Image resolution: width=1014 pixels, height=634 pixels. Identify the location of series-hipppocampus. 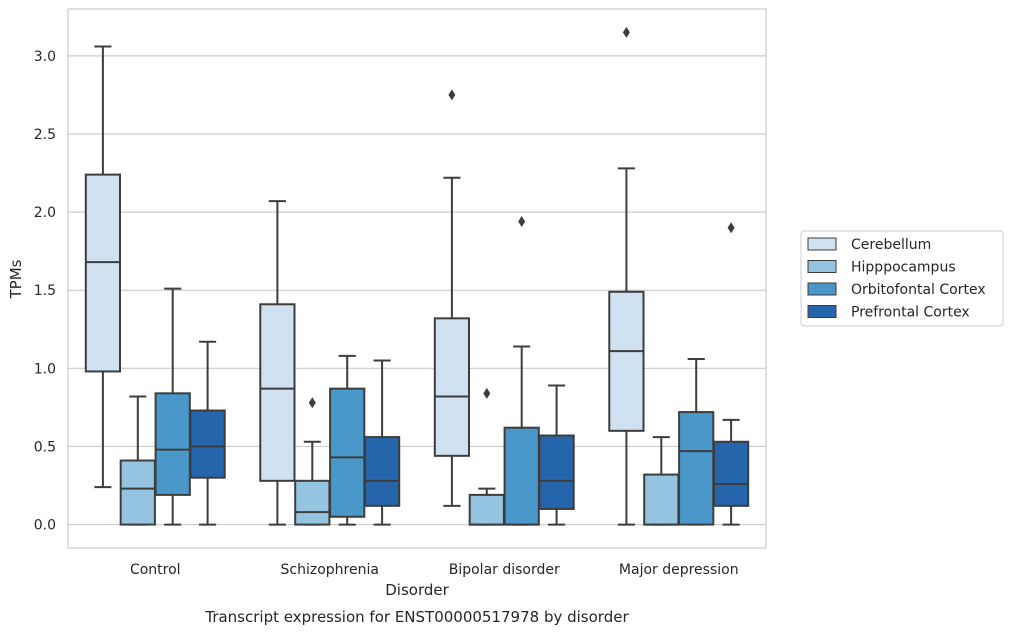
(399, 456).